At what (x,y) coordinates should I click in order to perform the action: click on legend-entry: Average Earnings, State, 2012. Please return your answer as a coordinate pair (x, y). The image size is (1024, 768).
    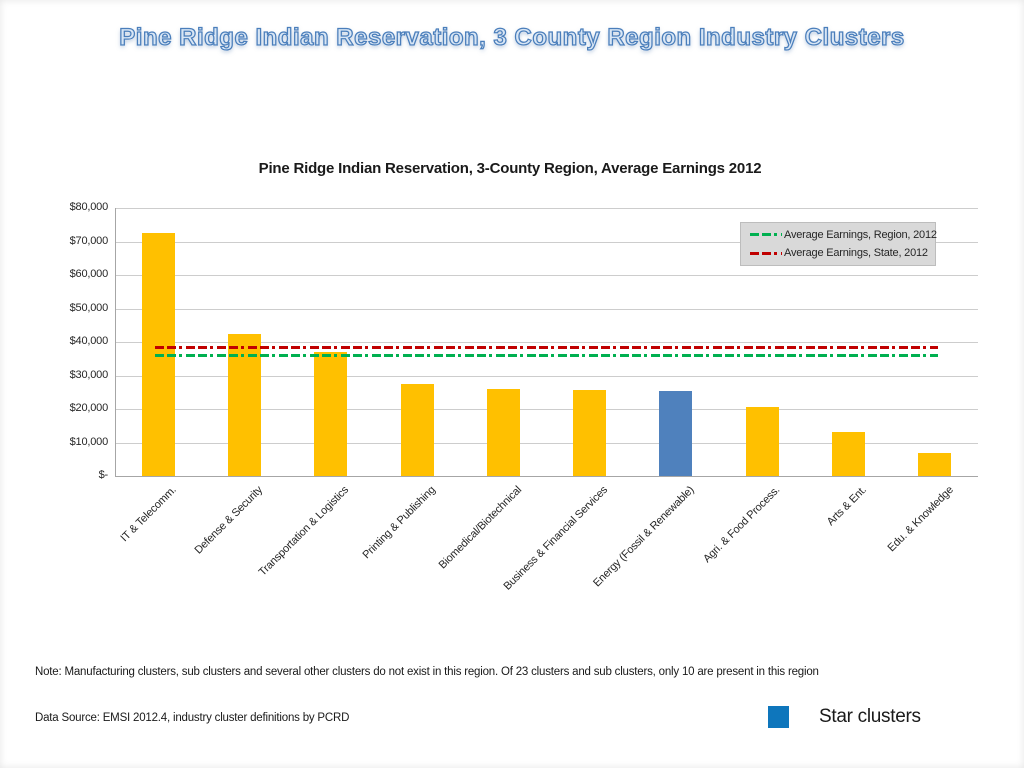
    Looking at the image, I should click on (842, 253).